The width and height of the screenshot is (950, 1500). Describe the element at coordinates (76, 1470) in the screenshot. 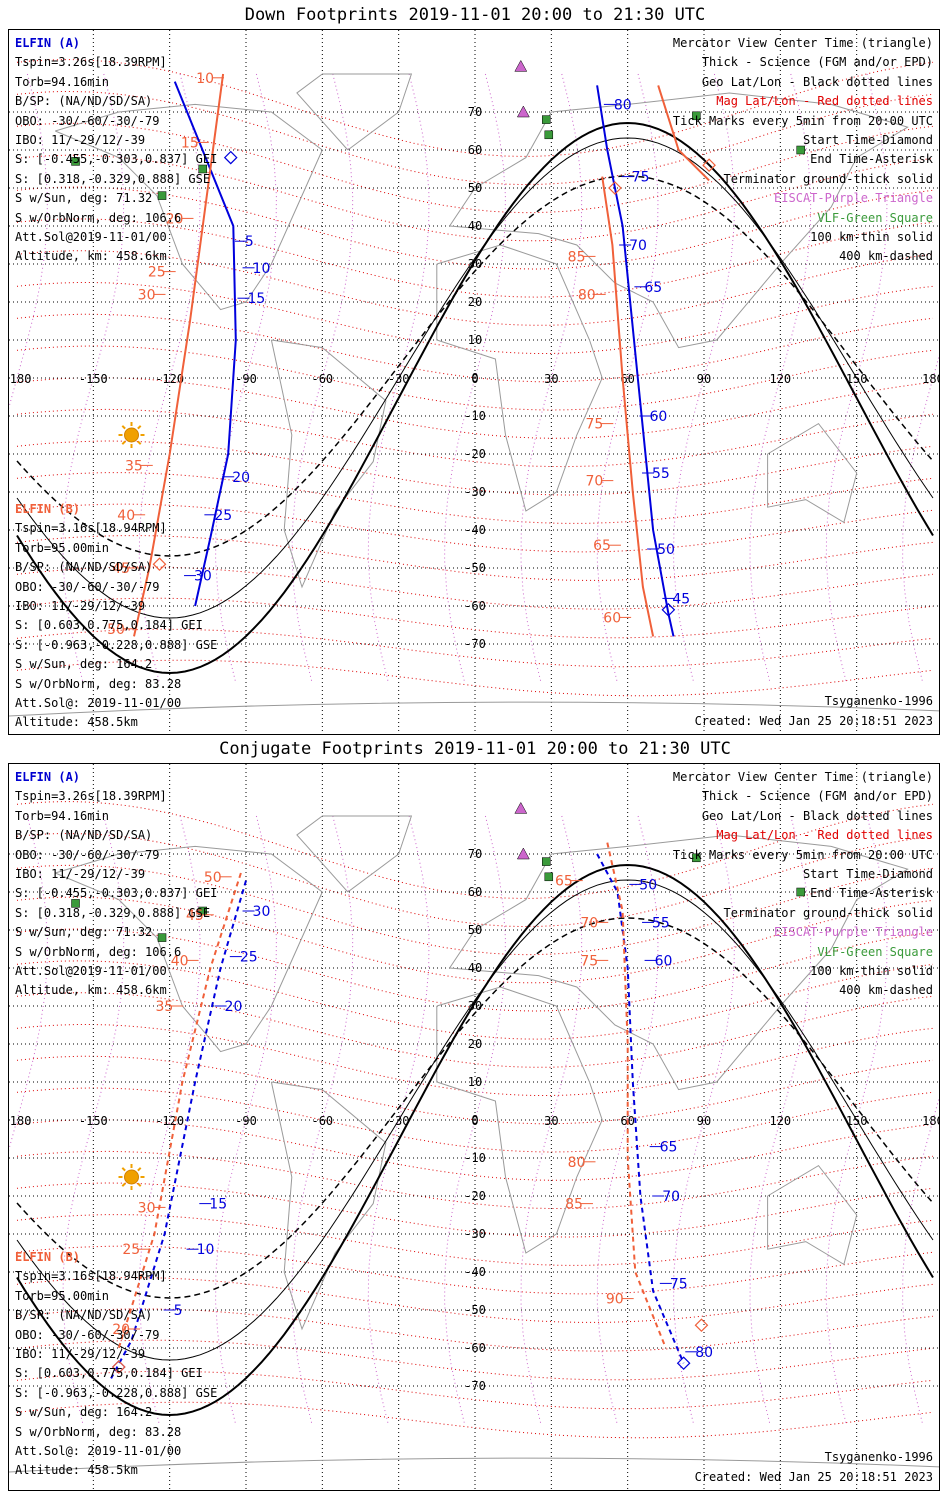

I see `info-line: Altitude: 458.5km` at that location.